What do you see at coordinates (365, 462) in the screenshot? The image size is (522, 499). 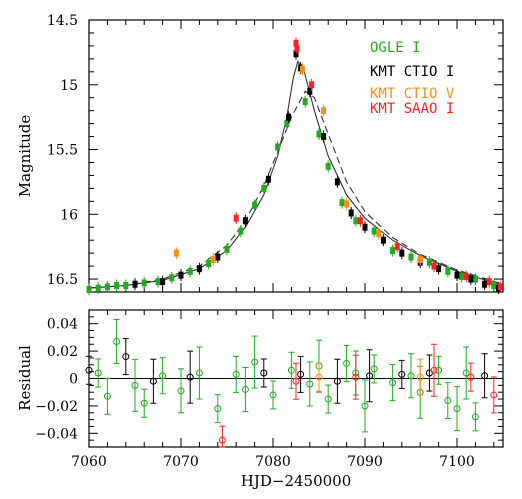 I see `x-tick-label: 7090` at bounding box center [365, 462].